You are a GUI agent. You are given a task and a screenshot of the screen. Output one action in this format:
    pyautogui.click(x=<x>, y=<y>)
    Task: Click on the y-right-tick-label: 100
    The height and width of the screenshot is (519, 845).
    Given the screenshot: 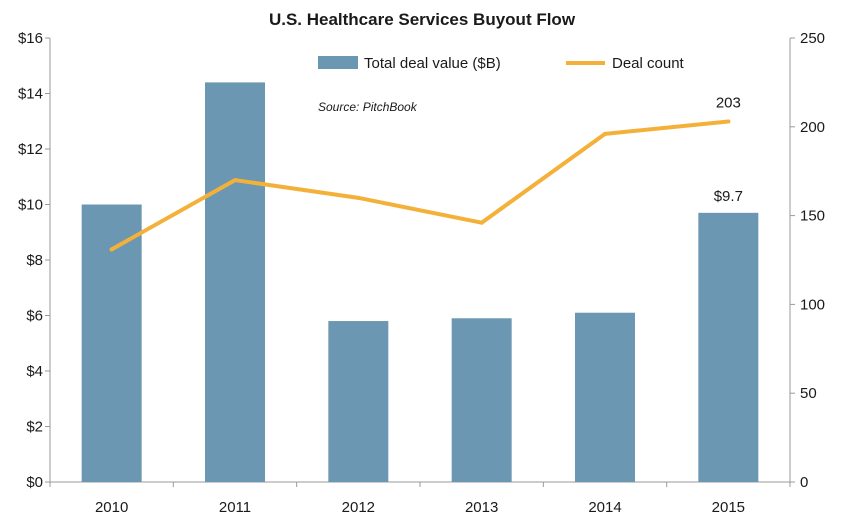 What is the action you would take?
    pyautogui.click(x=812, y=304)
    